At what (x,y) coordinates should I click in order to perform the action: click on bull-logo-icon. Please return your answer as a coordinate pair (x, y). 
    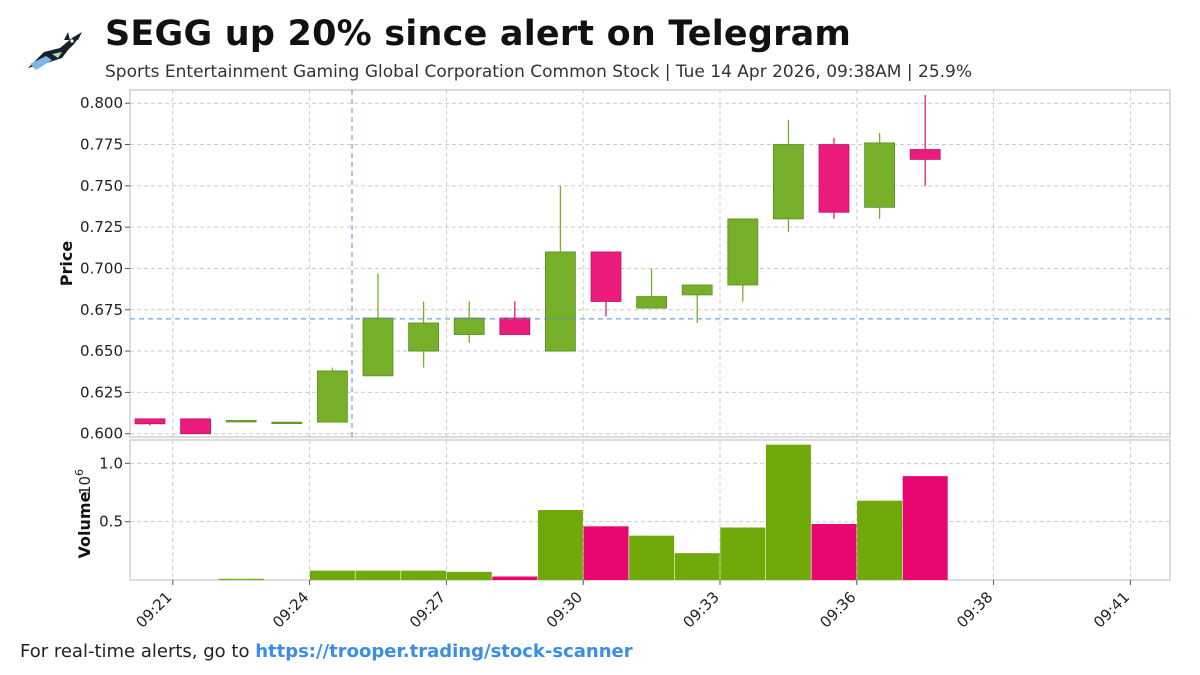
    Looking at the image, I should click on (55, 51).